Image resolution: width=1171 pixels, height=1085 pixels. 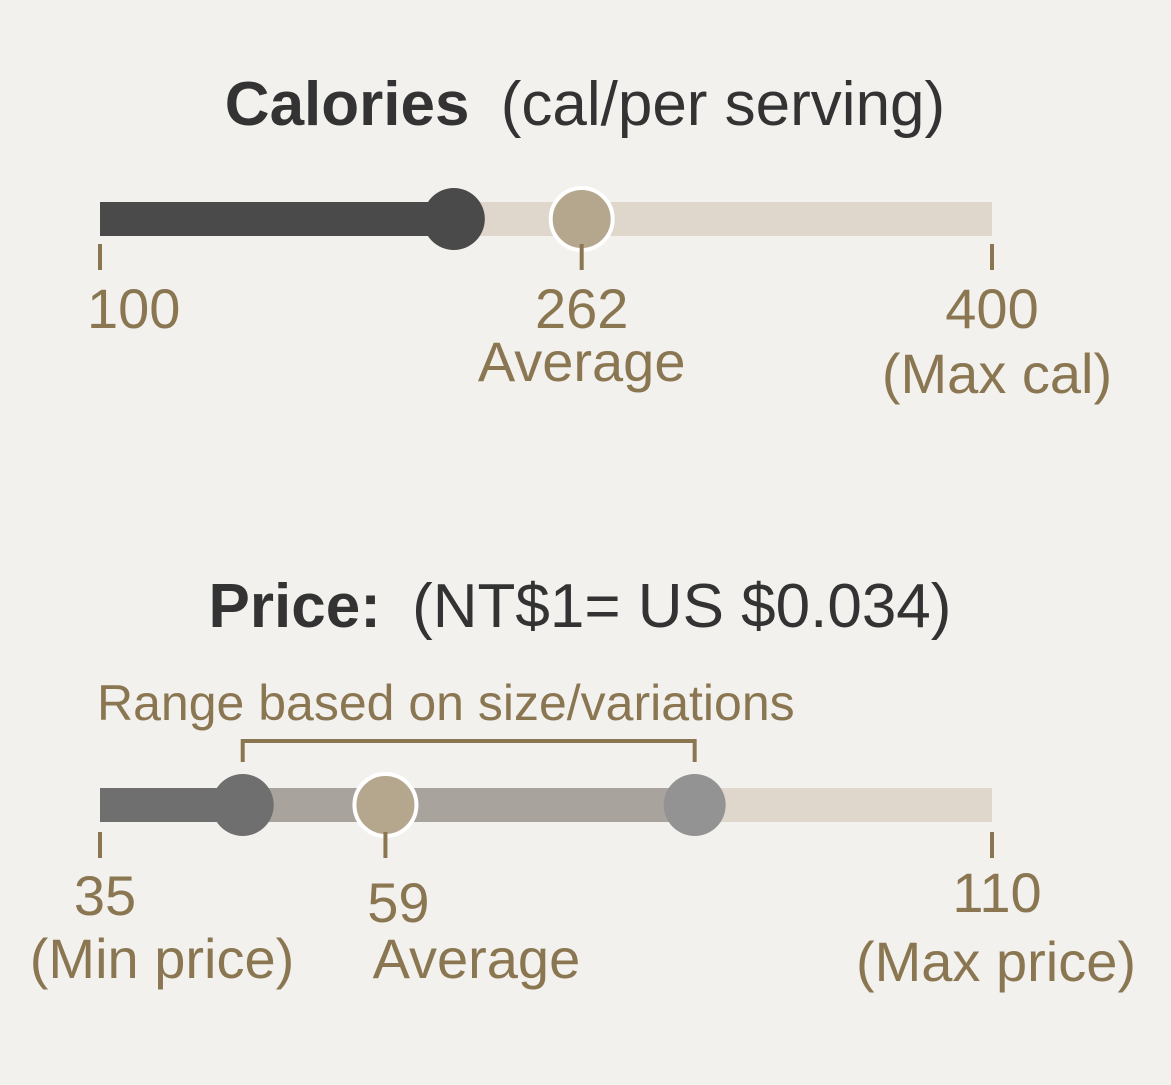 I want to click on calories-title-main: Calories, so click(x=347, y=104).